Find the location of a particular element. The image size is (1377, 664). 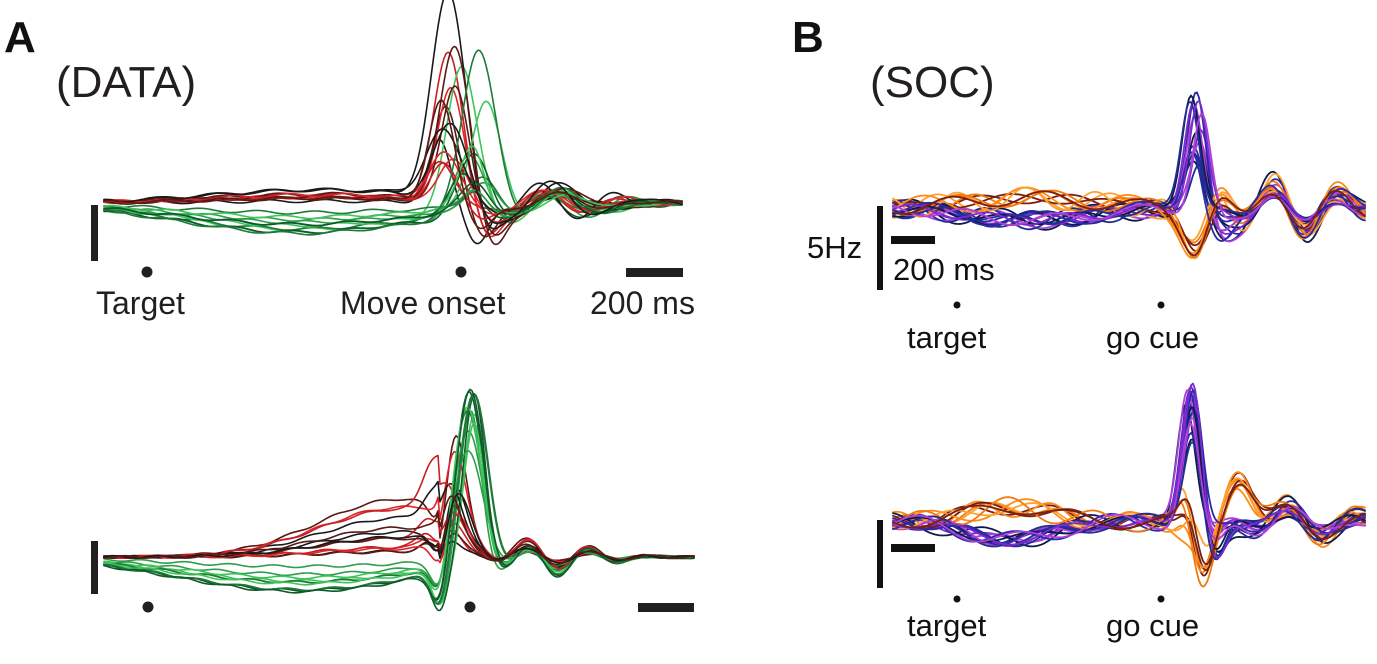

panel-a-letter: A is located at coordinates (20, 37).